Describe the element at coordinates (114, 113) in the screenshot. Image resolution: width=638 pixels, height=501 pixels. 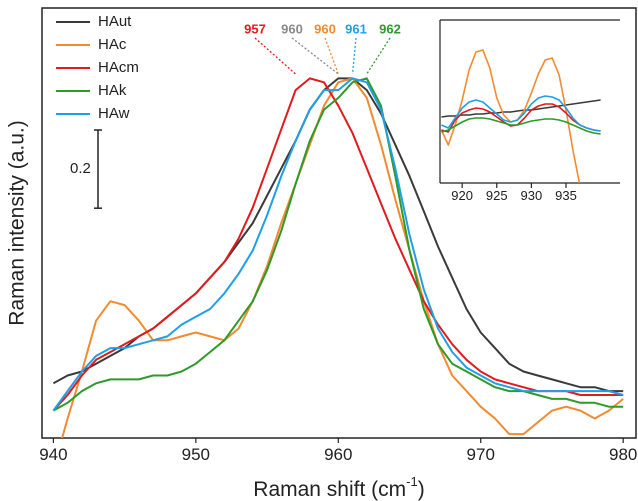
I see `legend-label: HAw` at that location.